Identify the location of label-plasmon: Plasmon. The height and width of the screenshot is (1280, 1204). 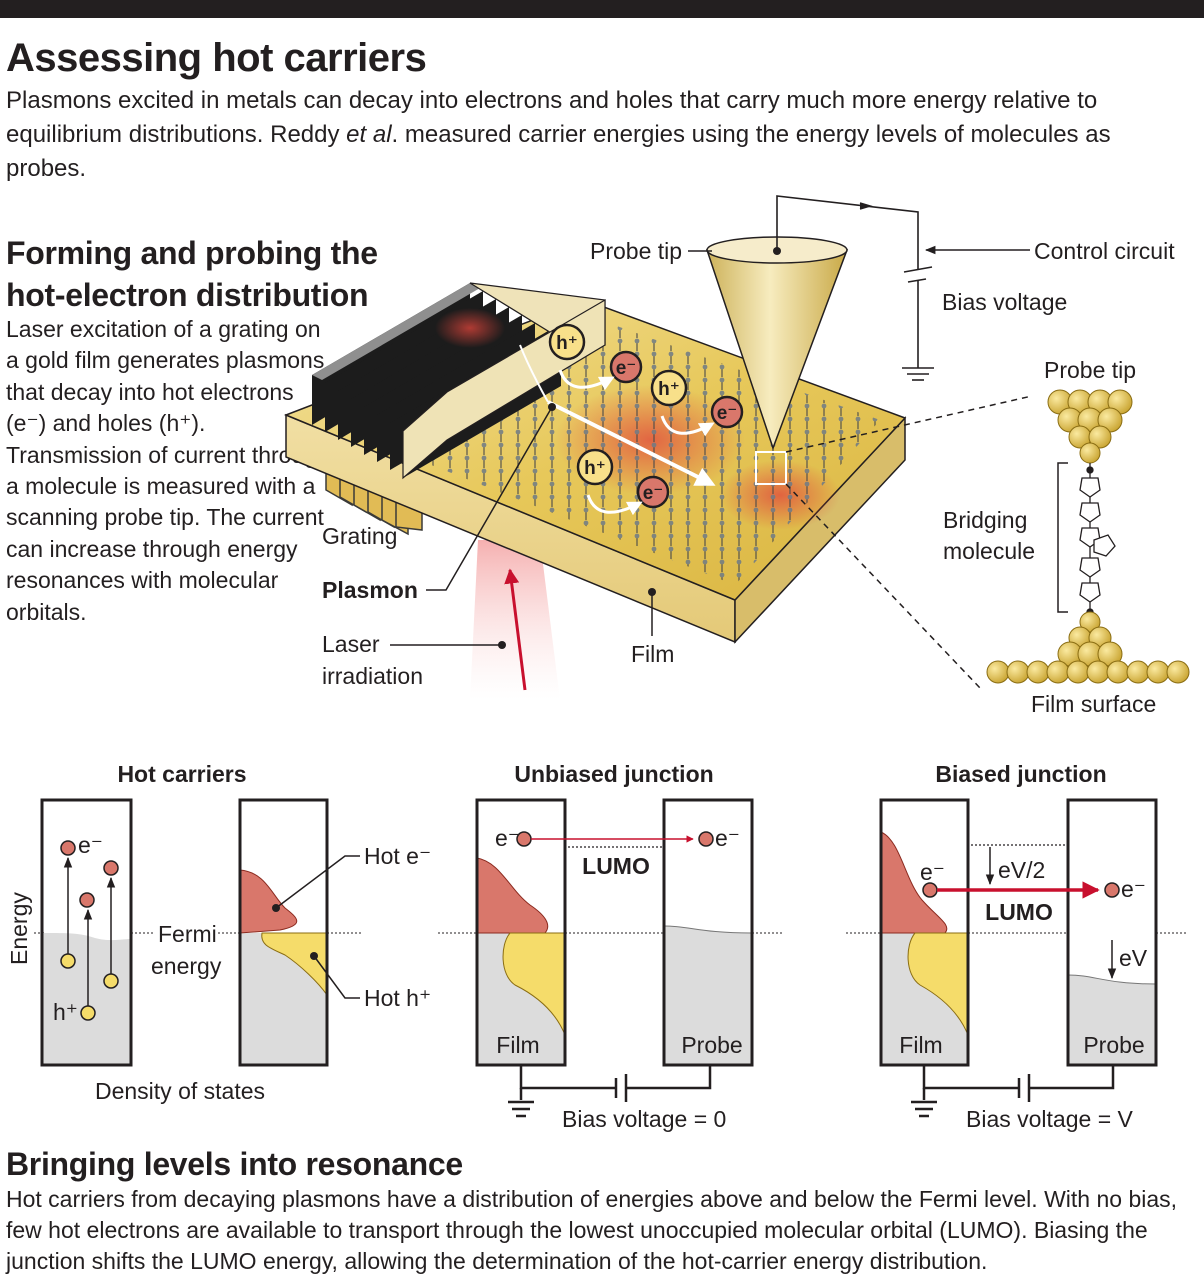
(370, 590).